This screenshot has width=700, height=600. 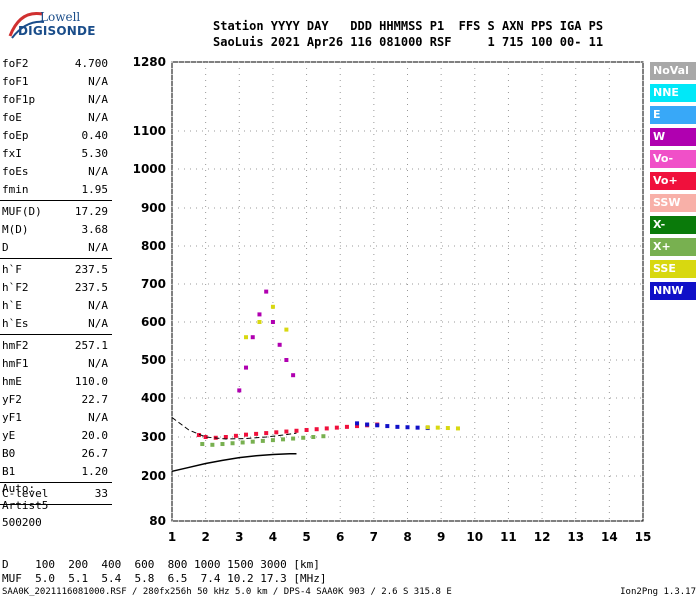 What do you see at coordinates (12, 269) in the screenshot?
I see `param-name: h`F` at bounding box center [12, 269].